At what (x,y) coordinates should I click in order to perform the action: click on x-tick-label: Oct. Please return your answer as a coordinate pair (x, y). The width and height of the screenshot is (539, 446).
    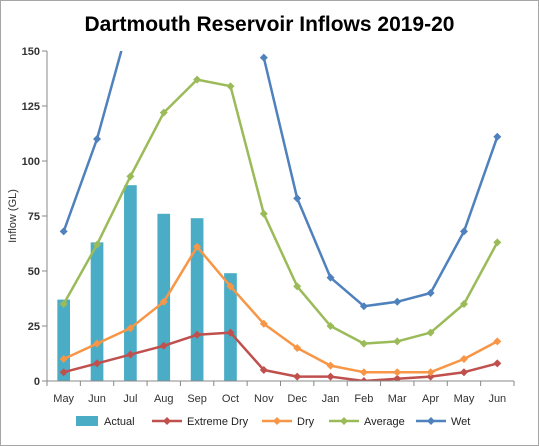
    Looking at the image, I should click on (230, 399).